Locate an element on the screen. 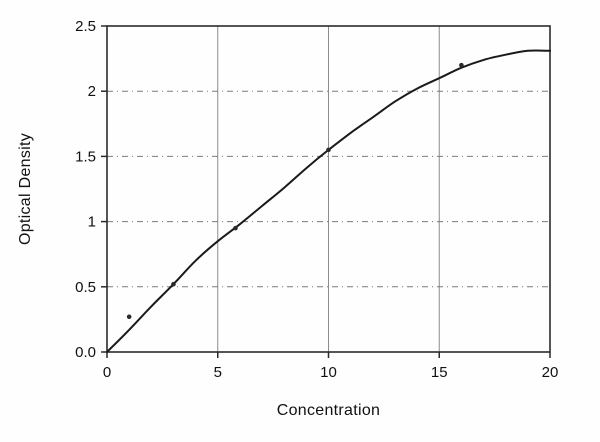 Image resolution: width=600 pixels, height=442 pixels. x-axis-label: Concentration is located at coordinates (328, 410).